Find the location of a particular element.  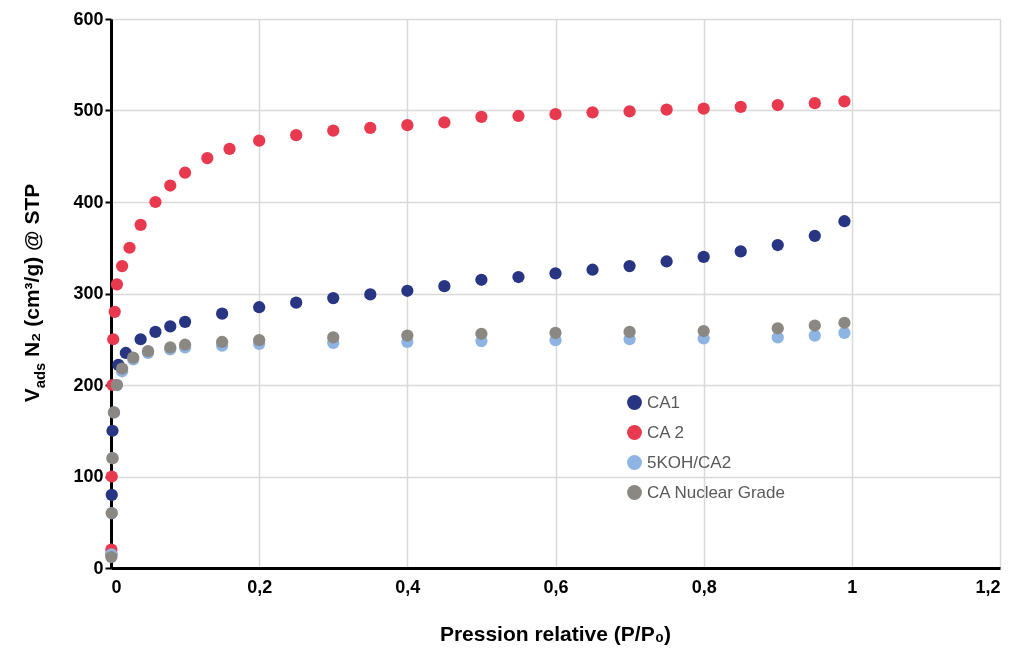

x-tick-label: 0,4 is located at coordinates (408, 586).